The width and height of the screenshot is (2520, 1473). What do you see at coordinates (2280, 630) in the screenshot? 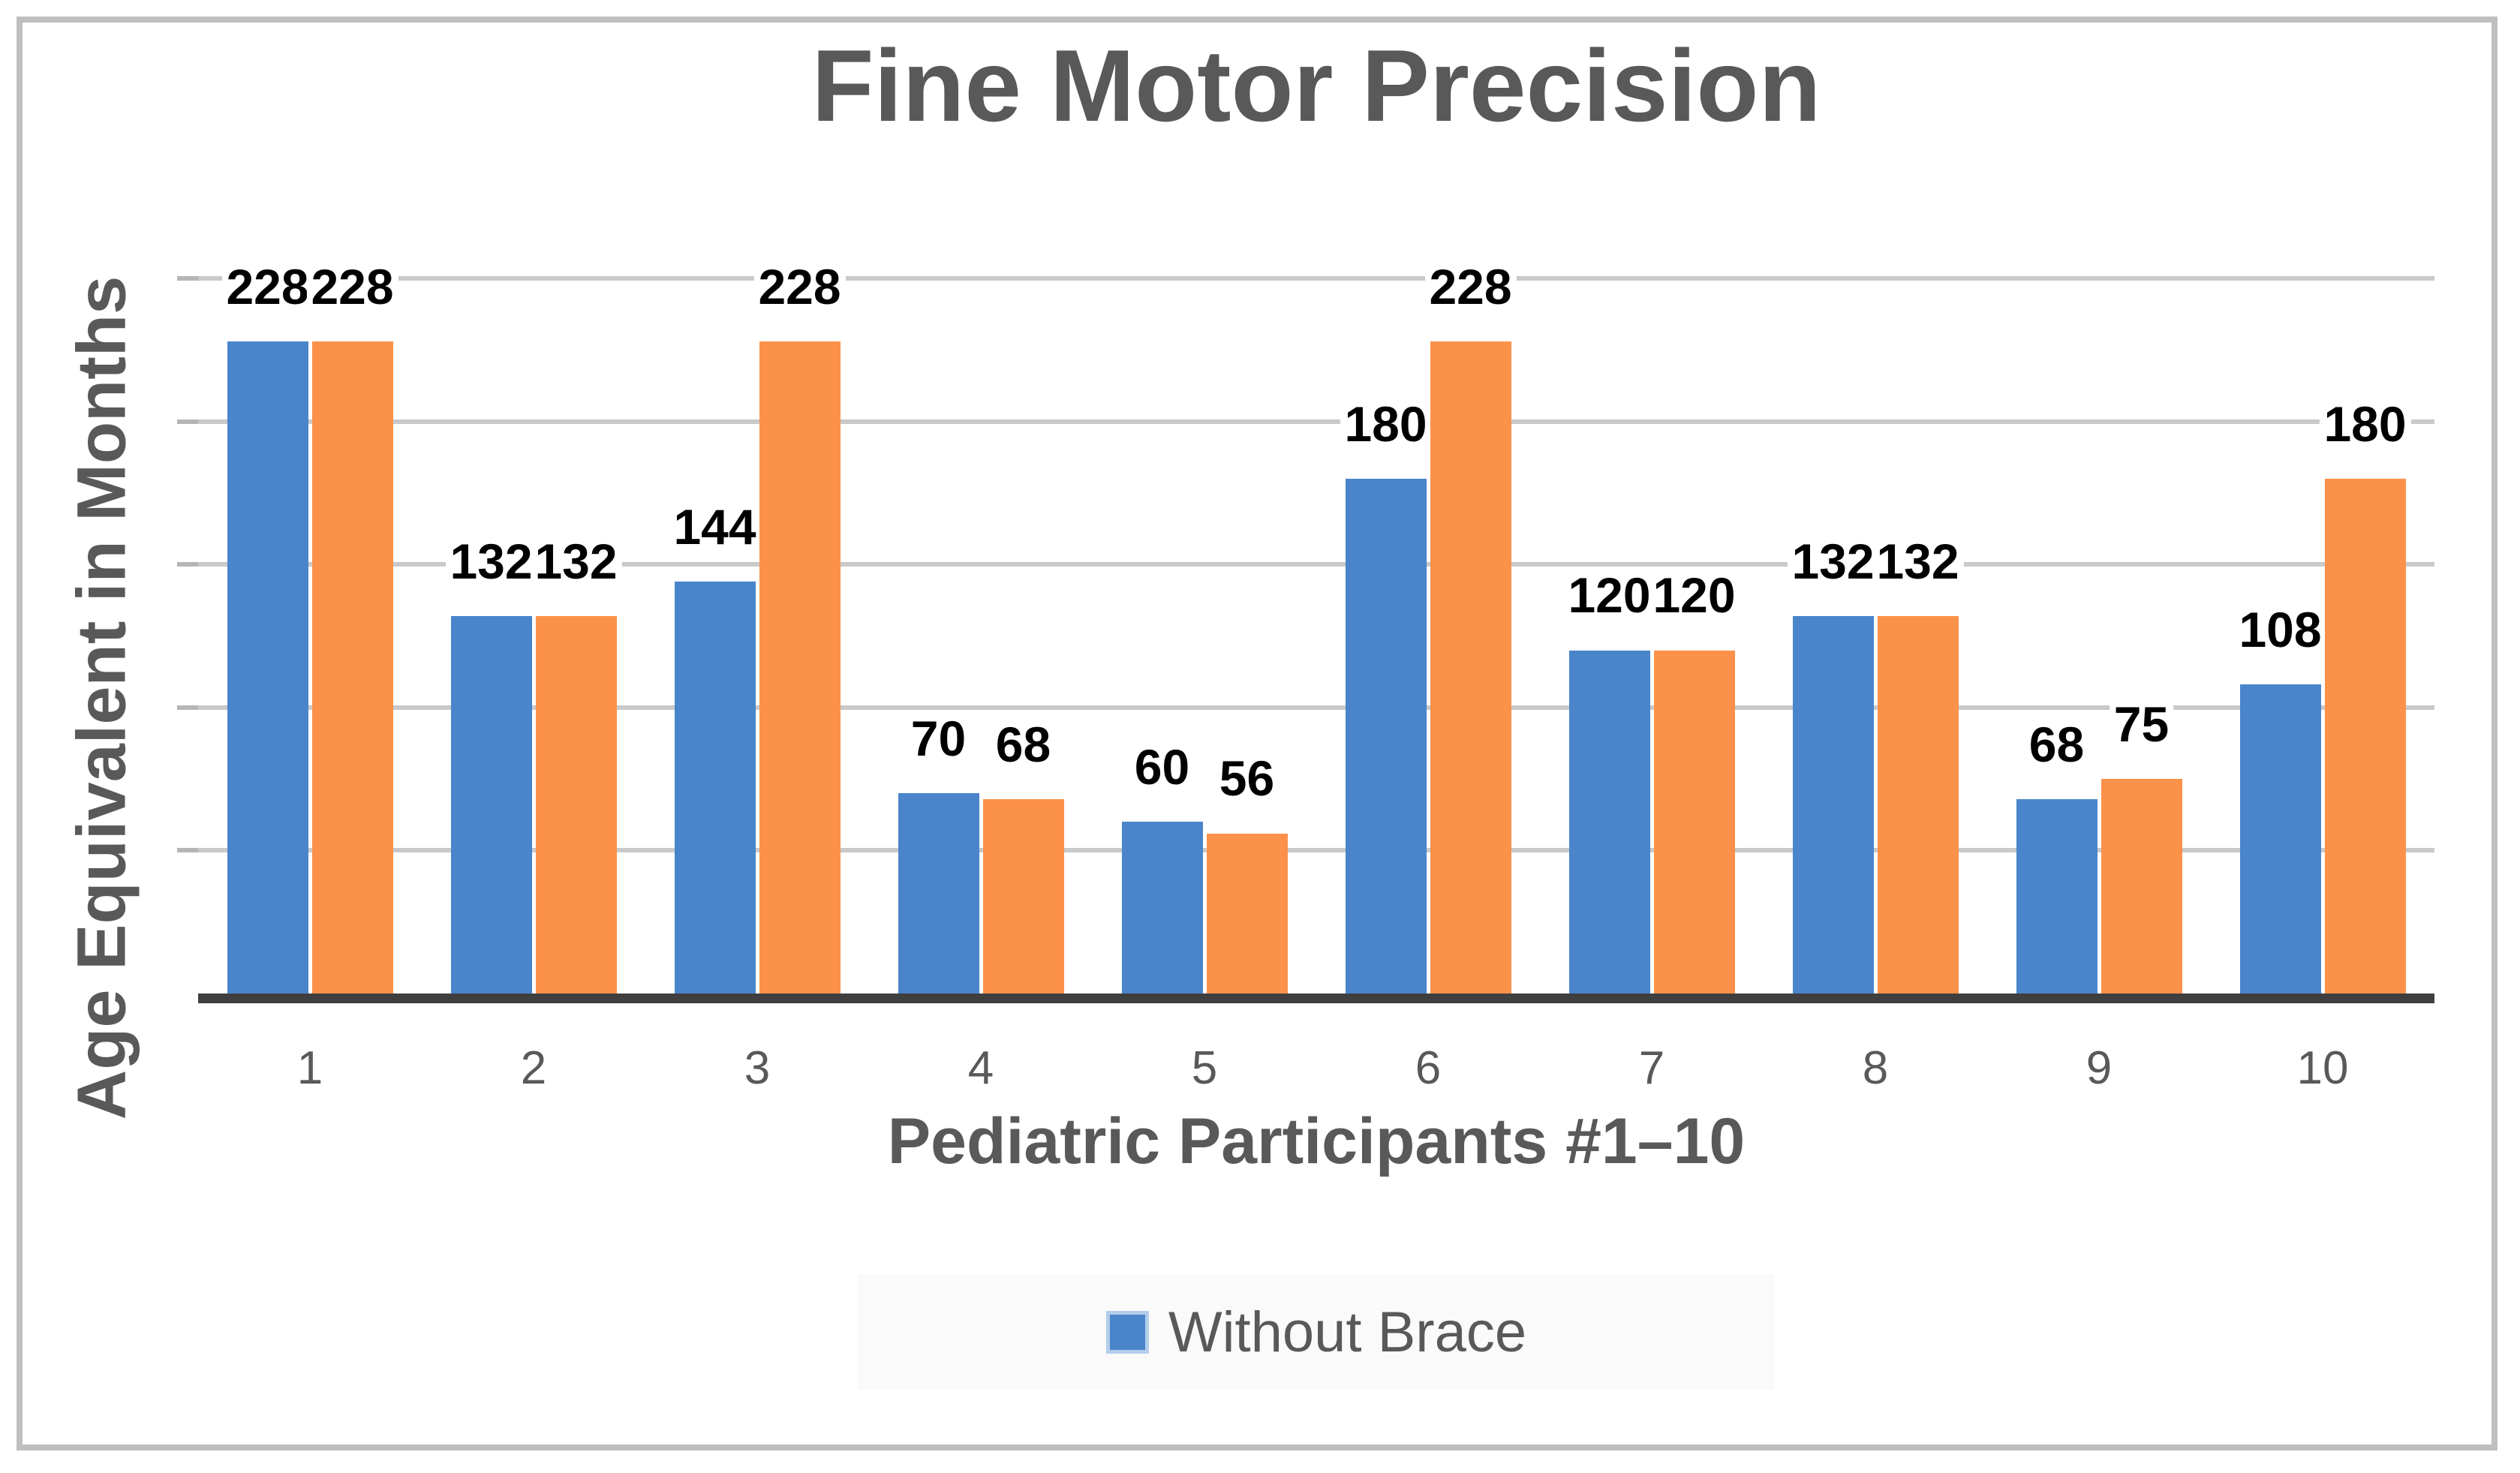
I see `data-label: 108` at bounding box center [2280, 630].